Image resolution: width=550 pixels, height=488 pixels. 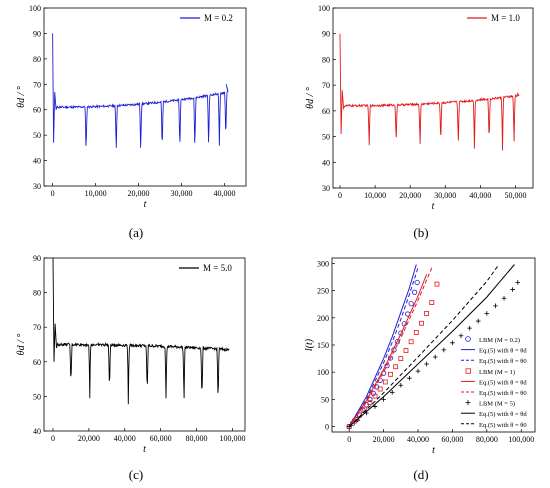 I want to click on y-tick-label: 0, so click(x=327, y=427).